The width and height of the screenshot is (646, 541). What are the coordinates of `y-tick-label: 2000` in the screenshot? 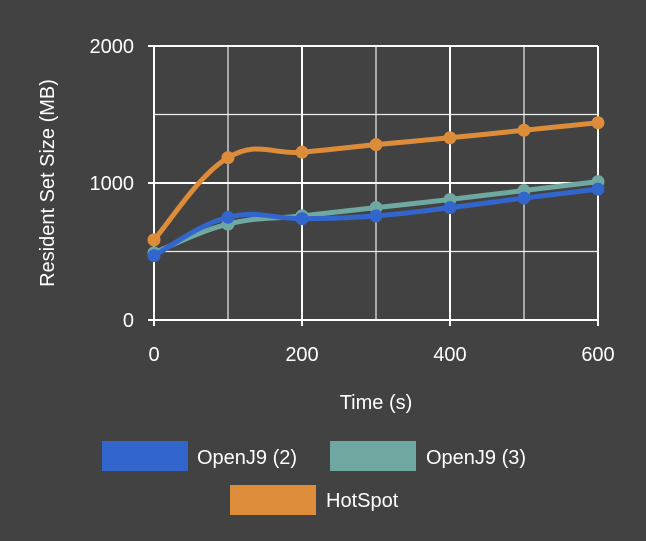 It's located at (112, 47).